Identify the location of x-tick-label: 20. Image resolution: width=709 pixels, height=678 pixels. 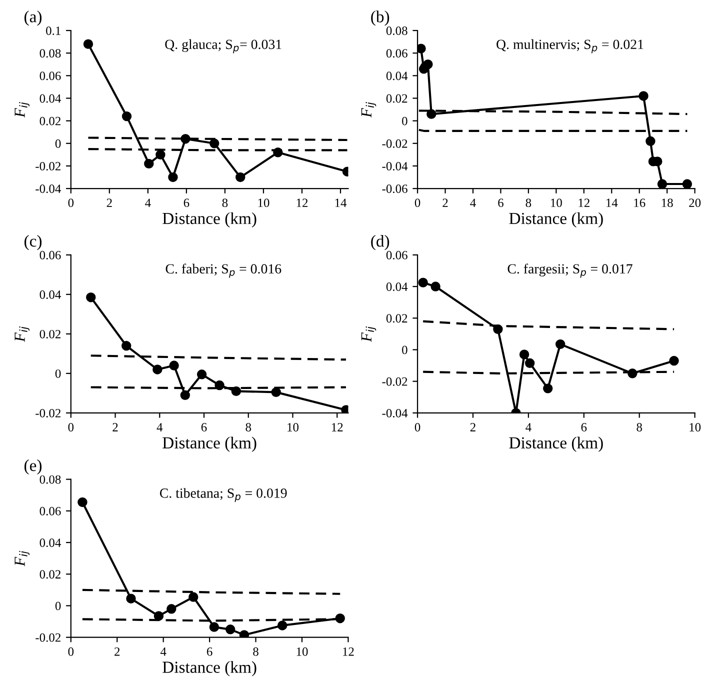
(695, 203).